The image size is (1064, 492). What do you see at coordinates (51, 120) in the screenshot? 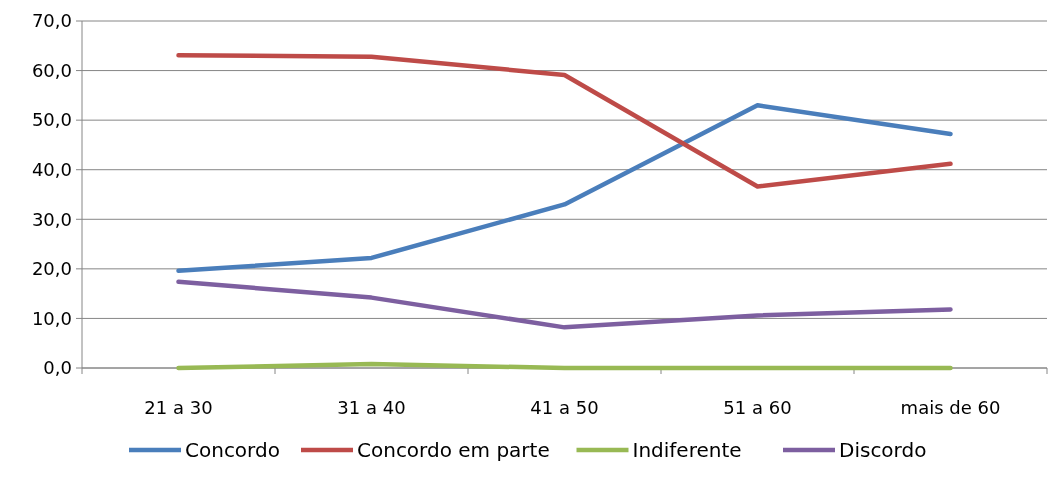
I see `y-tick-label: 50,0` at bounding box center [51, 120].